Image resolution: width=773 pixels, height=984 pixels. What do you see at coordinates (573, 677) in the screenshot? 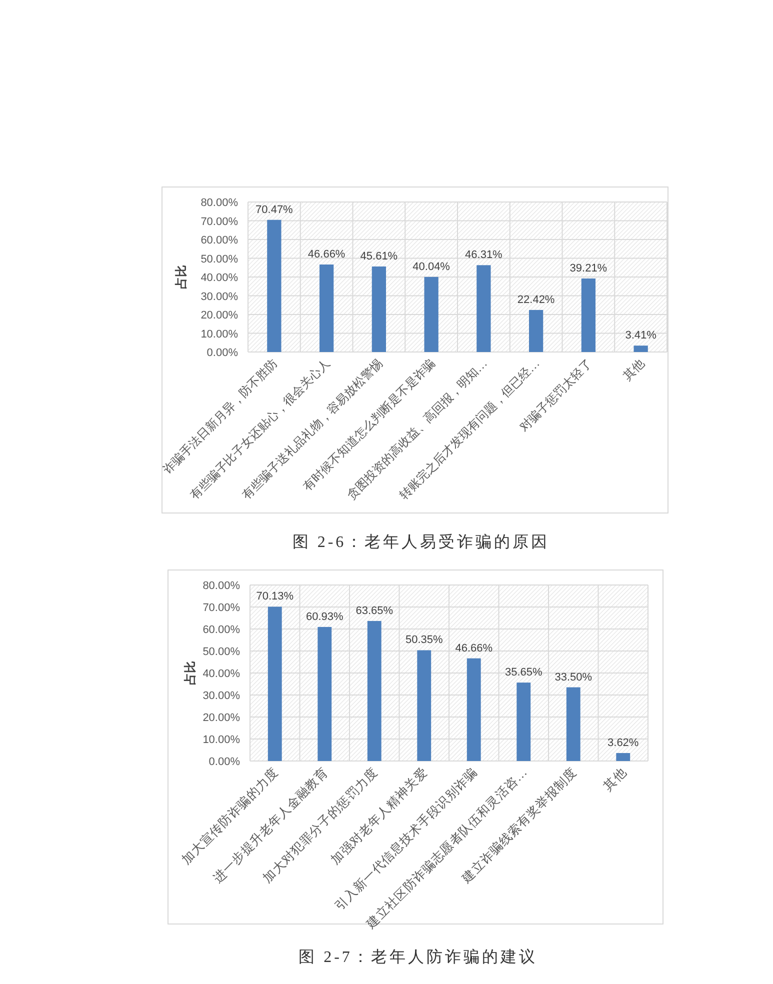
I see `data-label: 33.50%` at bounding box center [573, 677].